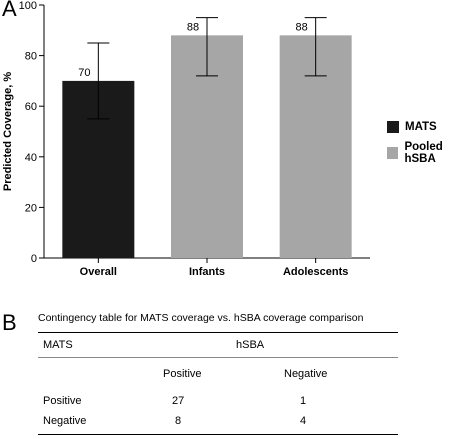  I want to click on legend-item-pooled-hsba: Pooled hSBA, so click(430, 153).